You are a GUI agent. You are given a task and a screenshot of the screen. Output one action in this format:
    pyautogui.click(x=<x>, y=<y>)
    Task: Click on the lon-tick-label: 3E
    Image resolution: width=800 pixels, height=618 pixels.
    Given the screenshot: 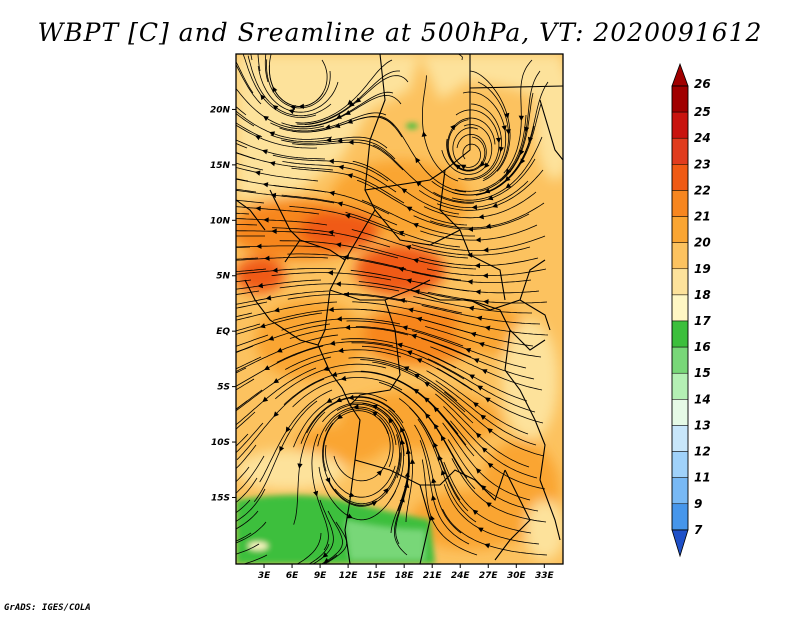 What is the action you would take?
    pyautogui.click(x=264, y=576)
    